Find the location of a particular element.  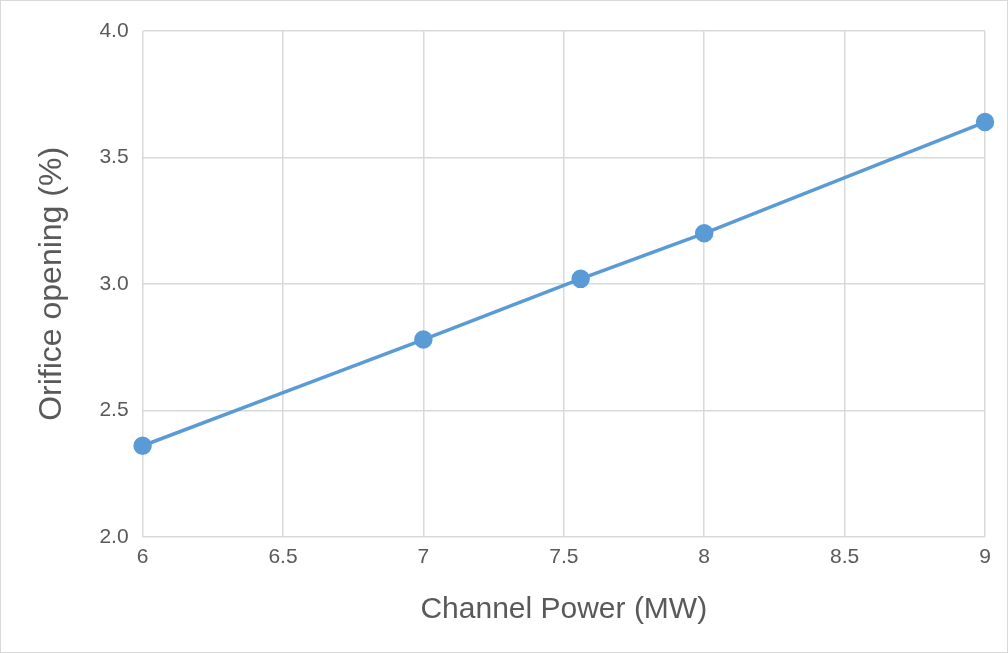

y-tick-label: 4.0 is located at coordinates (114, 29).